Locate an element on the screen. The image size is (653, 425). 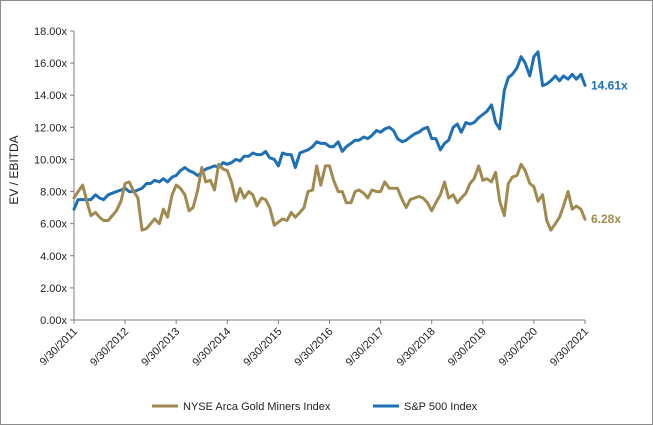
x-tick-label: 9/30/2019 is located at coordinates (467, 347).